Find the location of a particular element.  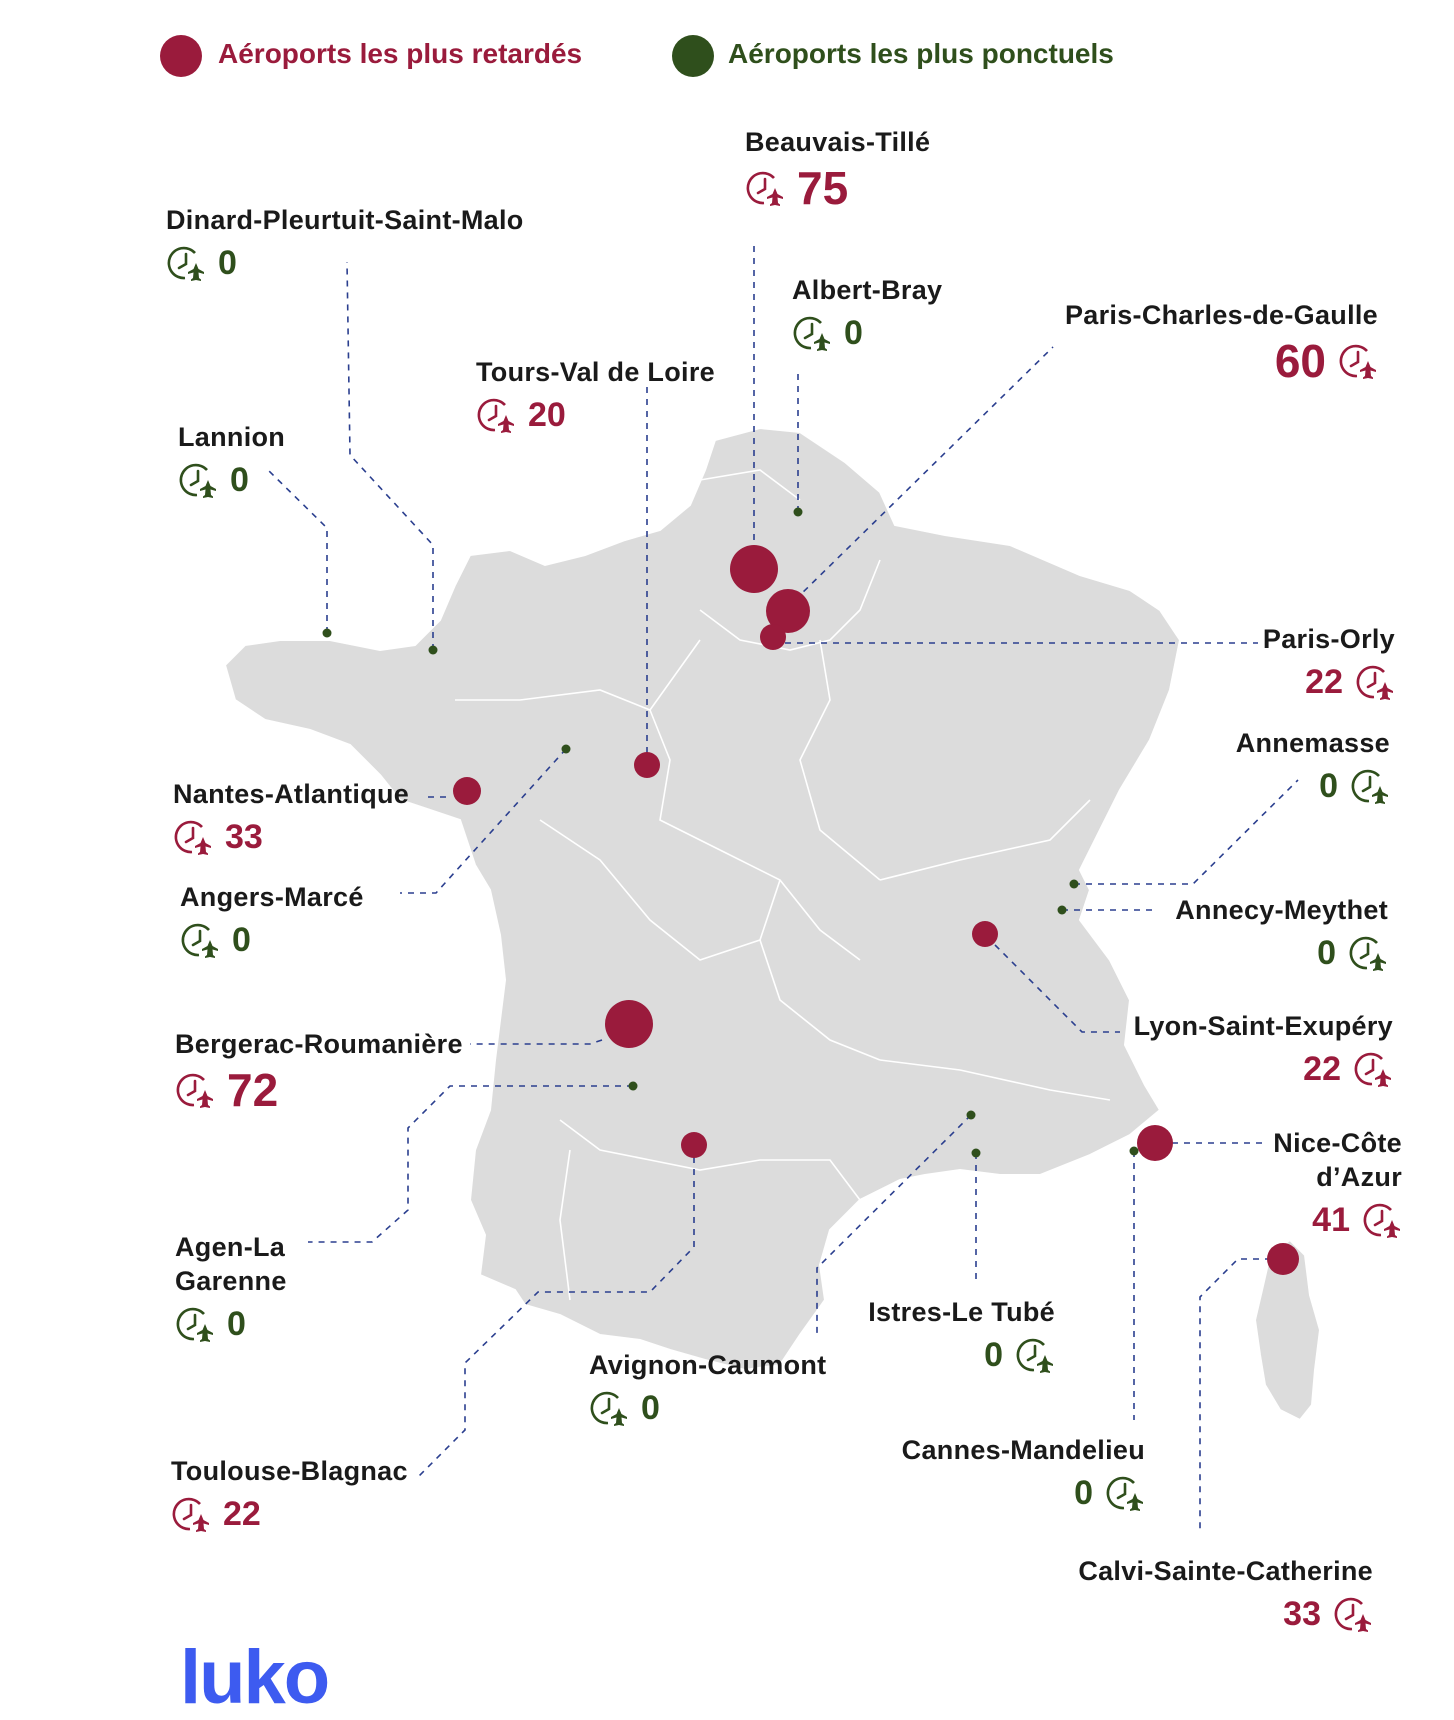

airport-marker-nice is located at coordinates (1155, 1143).